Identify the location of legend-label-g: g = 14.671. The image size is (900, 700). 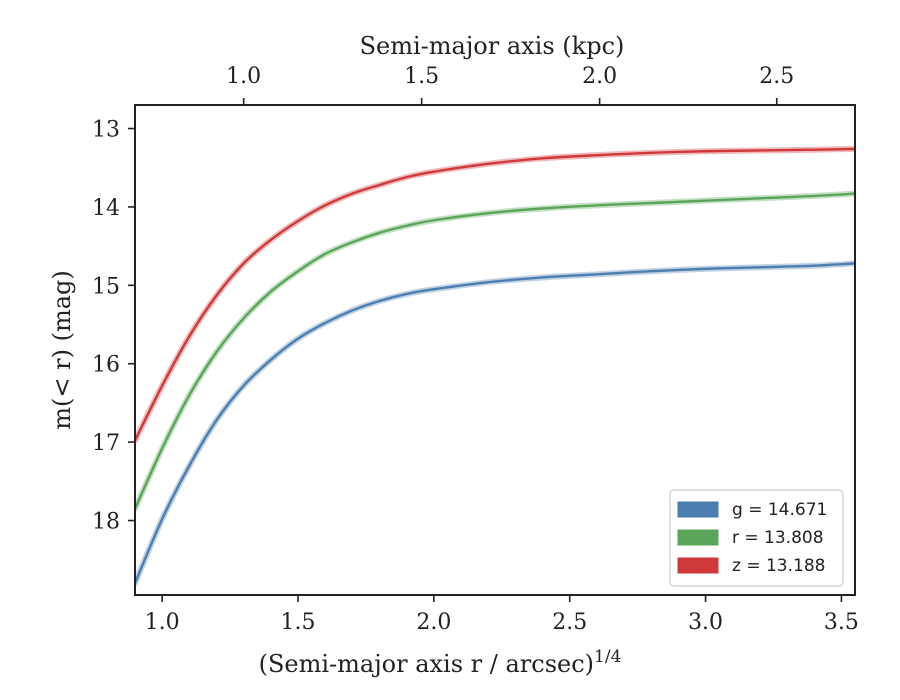
(779, 510).